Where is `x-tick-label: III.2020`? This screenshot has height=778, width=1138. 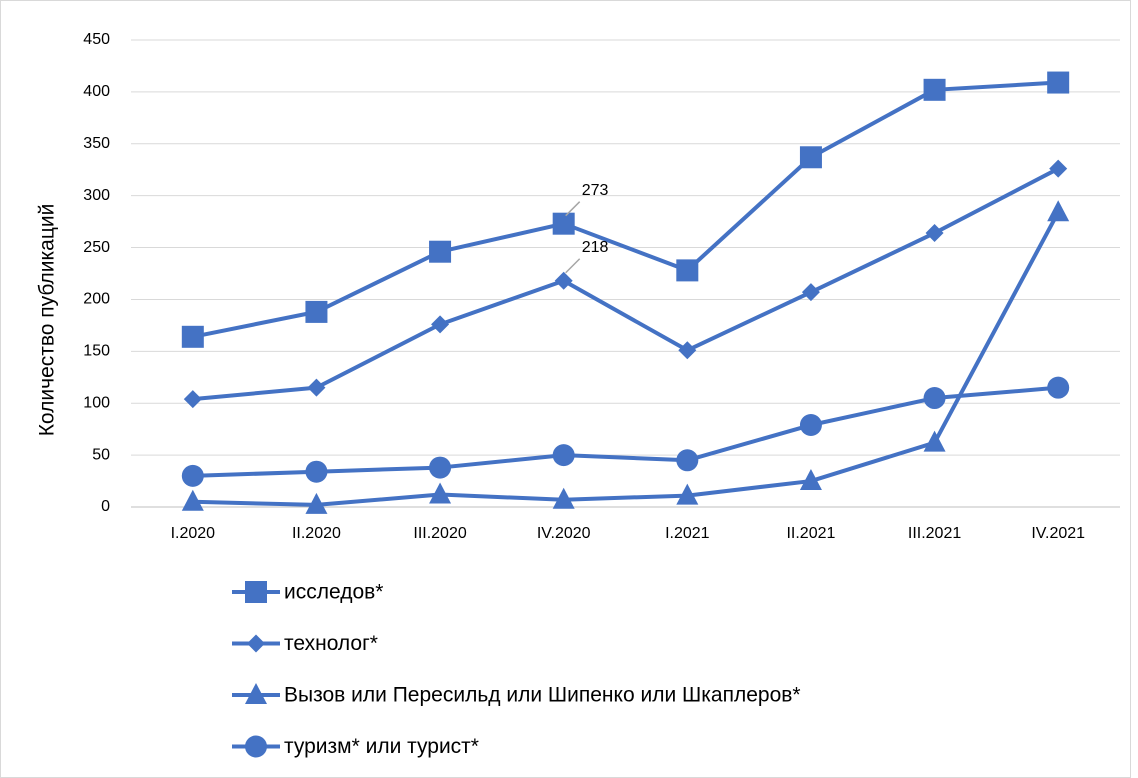 x-tick-label: III.2020 is located at coordinates (439, 533).